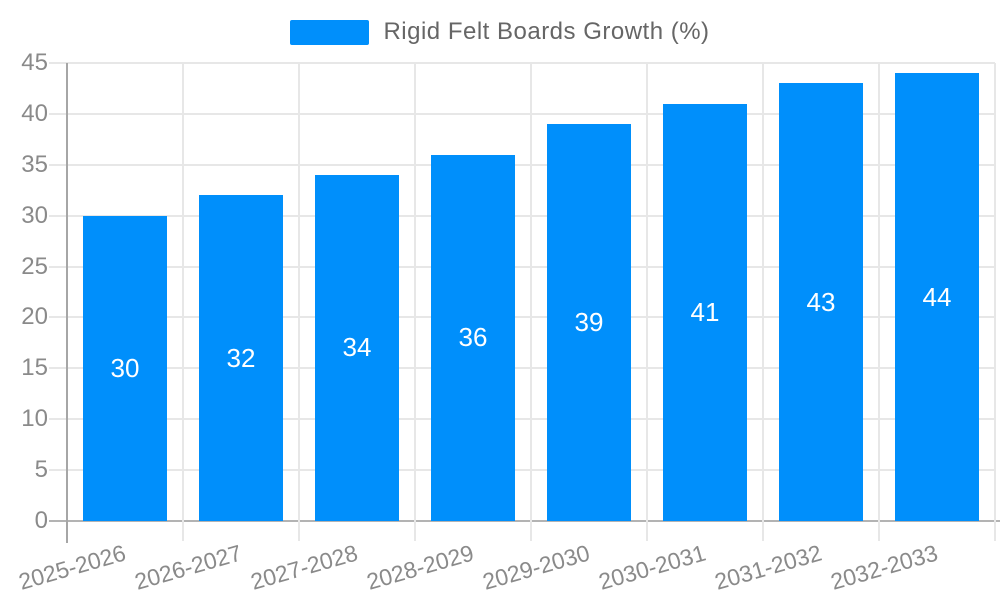  I want to click on bar: 41, so click(705, 312).